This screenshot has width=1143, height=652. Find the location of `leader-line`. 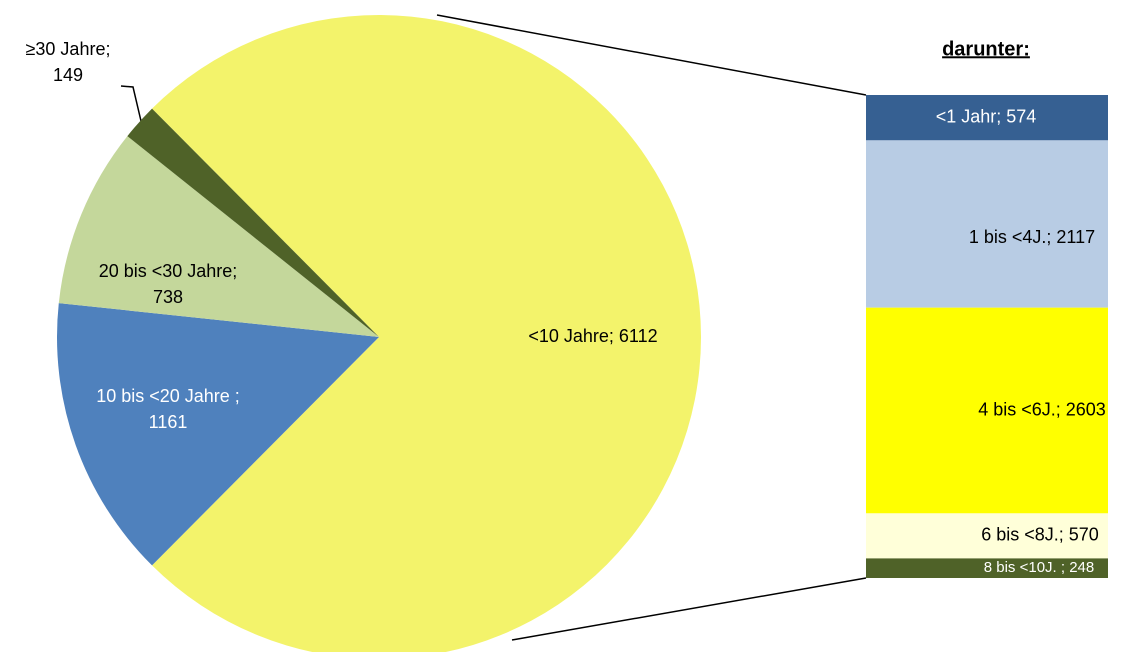

leader-line is located at coordinates (131, 103).